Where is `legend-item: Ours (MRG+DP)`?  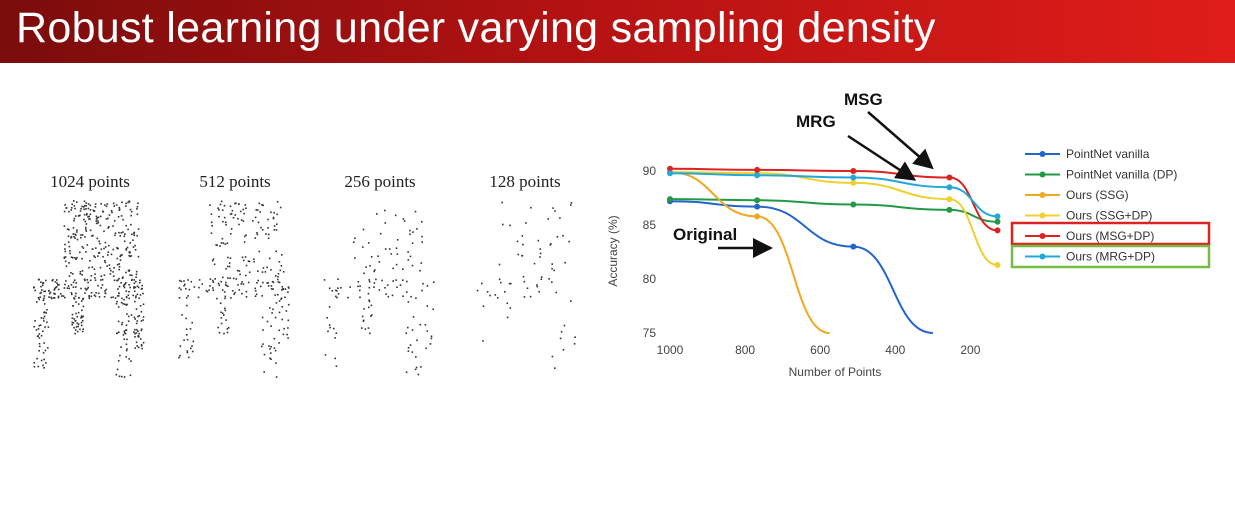 legend-item: Ours (MRG+DP) is located at coordinates (1090, 257).